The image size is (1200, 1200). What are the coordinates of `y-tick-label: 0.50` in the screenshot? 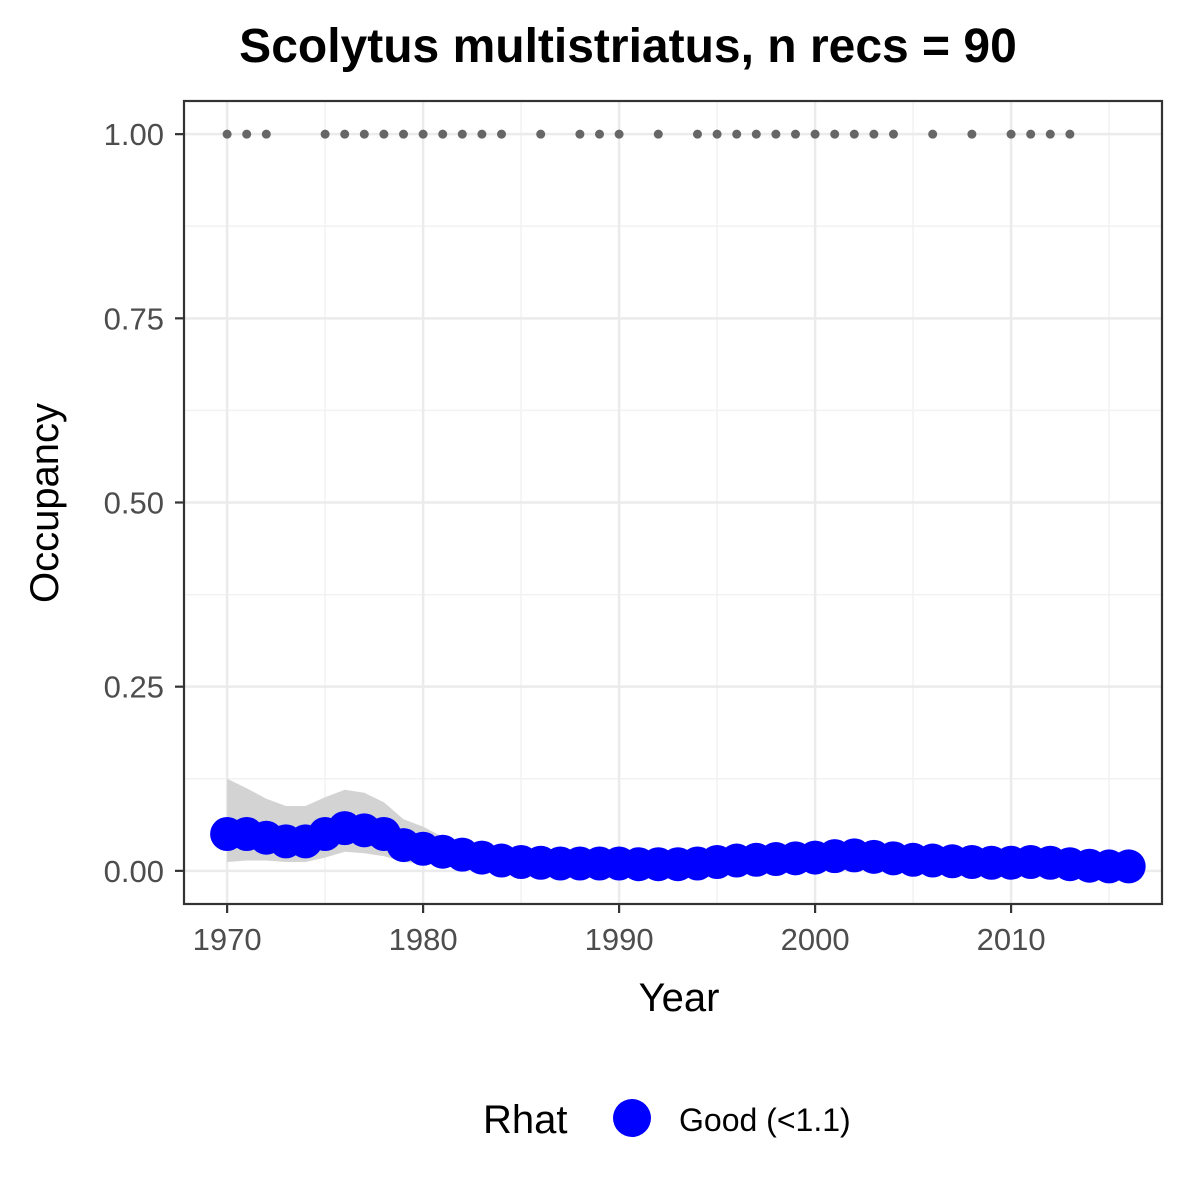 It's located at (134, 503).